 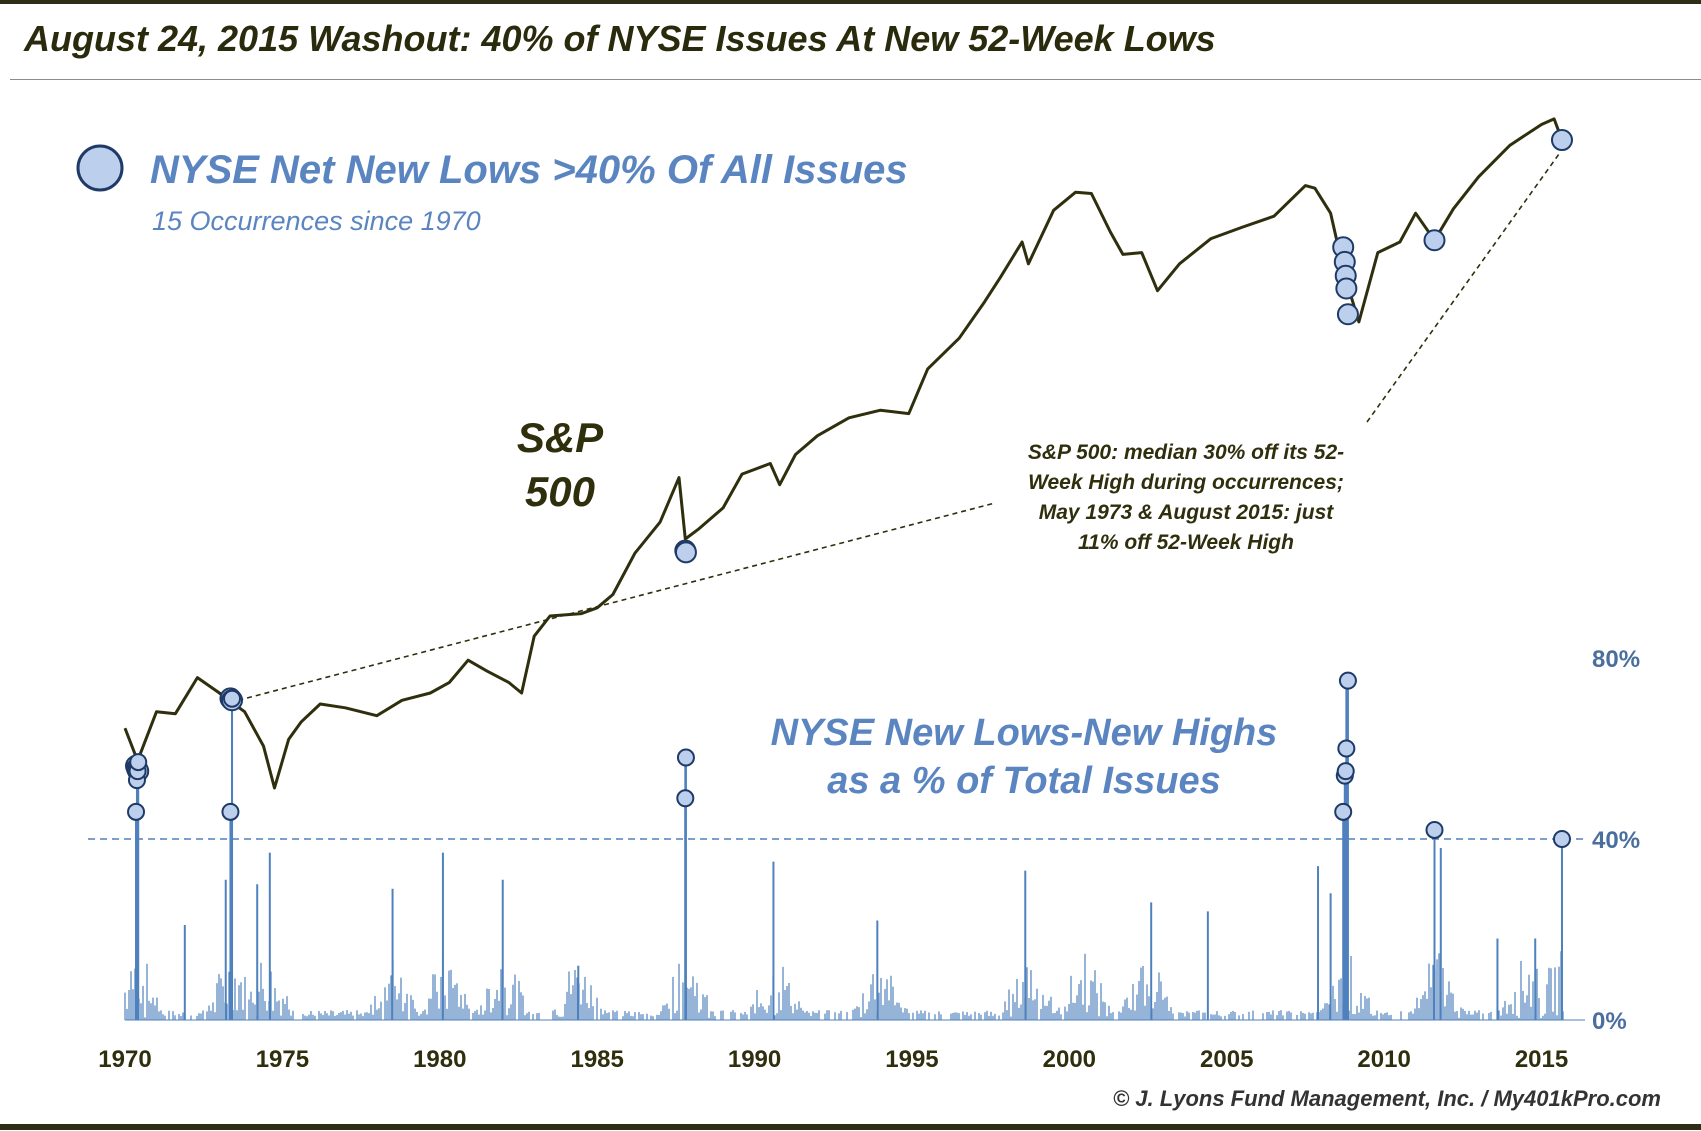 What do you see at coordinates (1024, 733) in the screenshot?
I see `panel-title-line-1: NYSE New Lows-New Highs` at bounding box center [1024, 733].